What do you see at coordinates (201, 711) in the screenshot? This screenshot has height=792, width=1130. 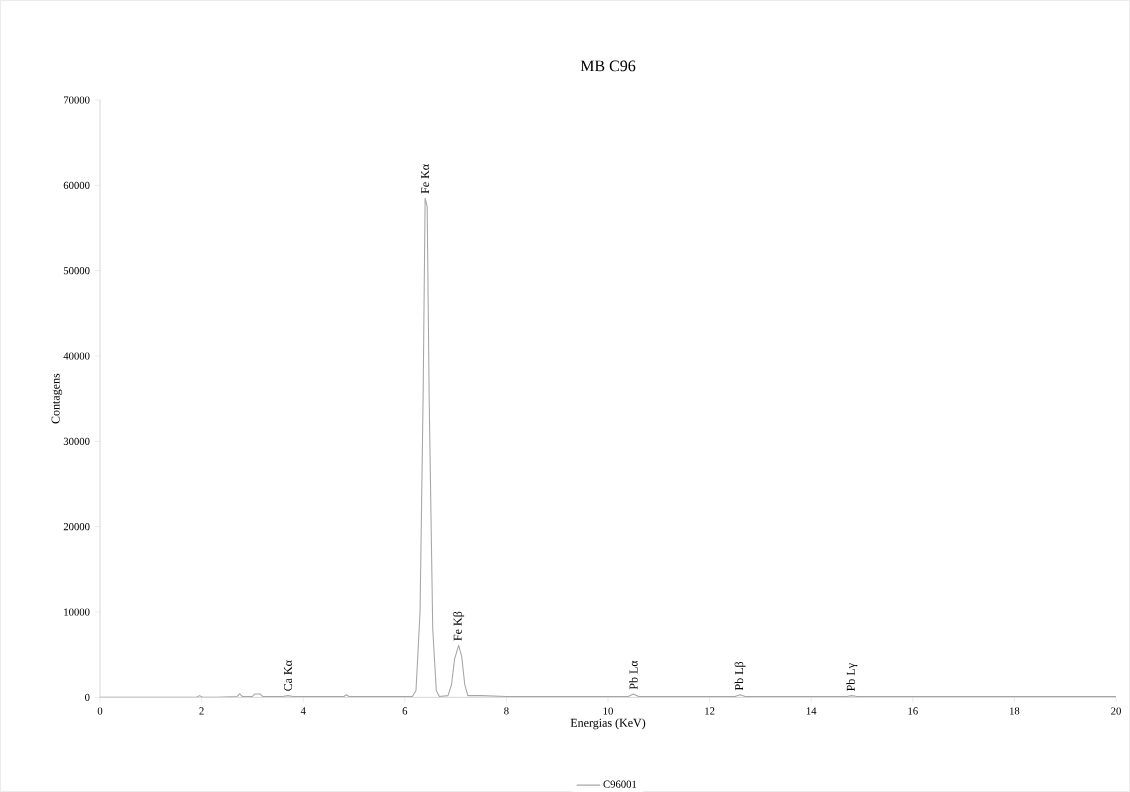 I see `x-tick-label: 2` at bounding box center [201, 711].